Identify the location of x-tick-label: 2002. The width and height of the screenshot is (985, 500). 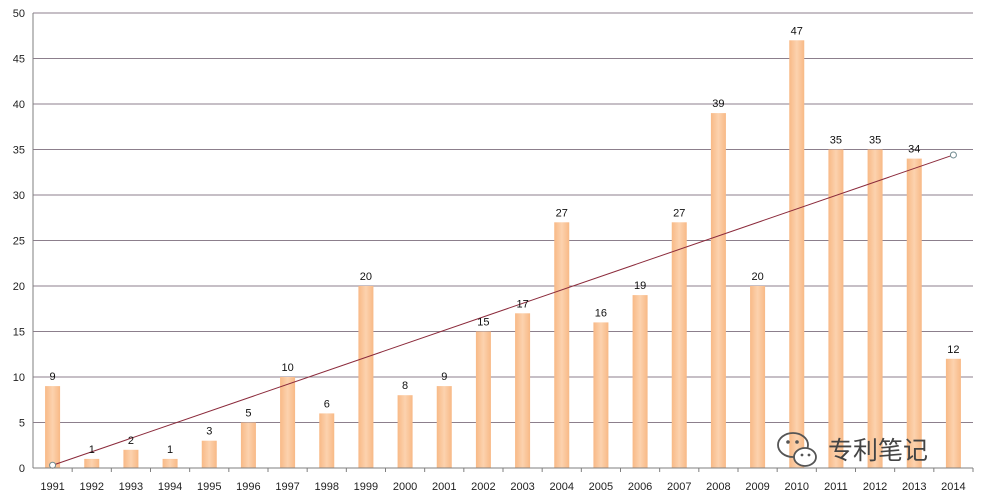
(483, 487).